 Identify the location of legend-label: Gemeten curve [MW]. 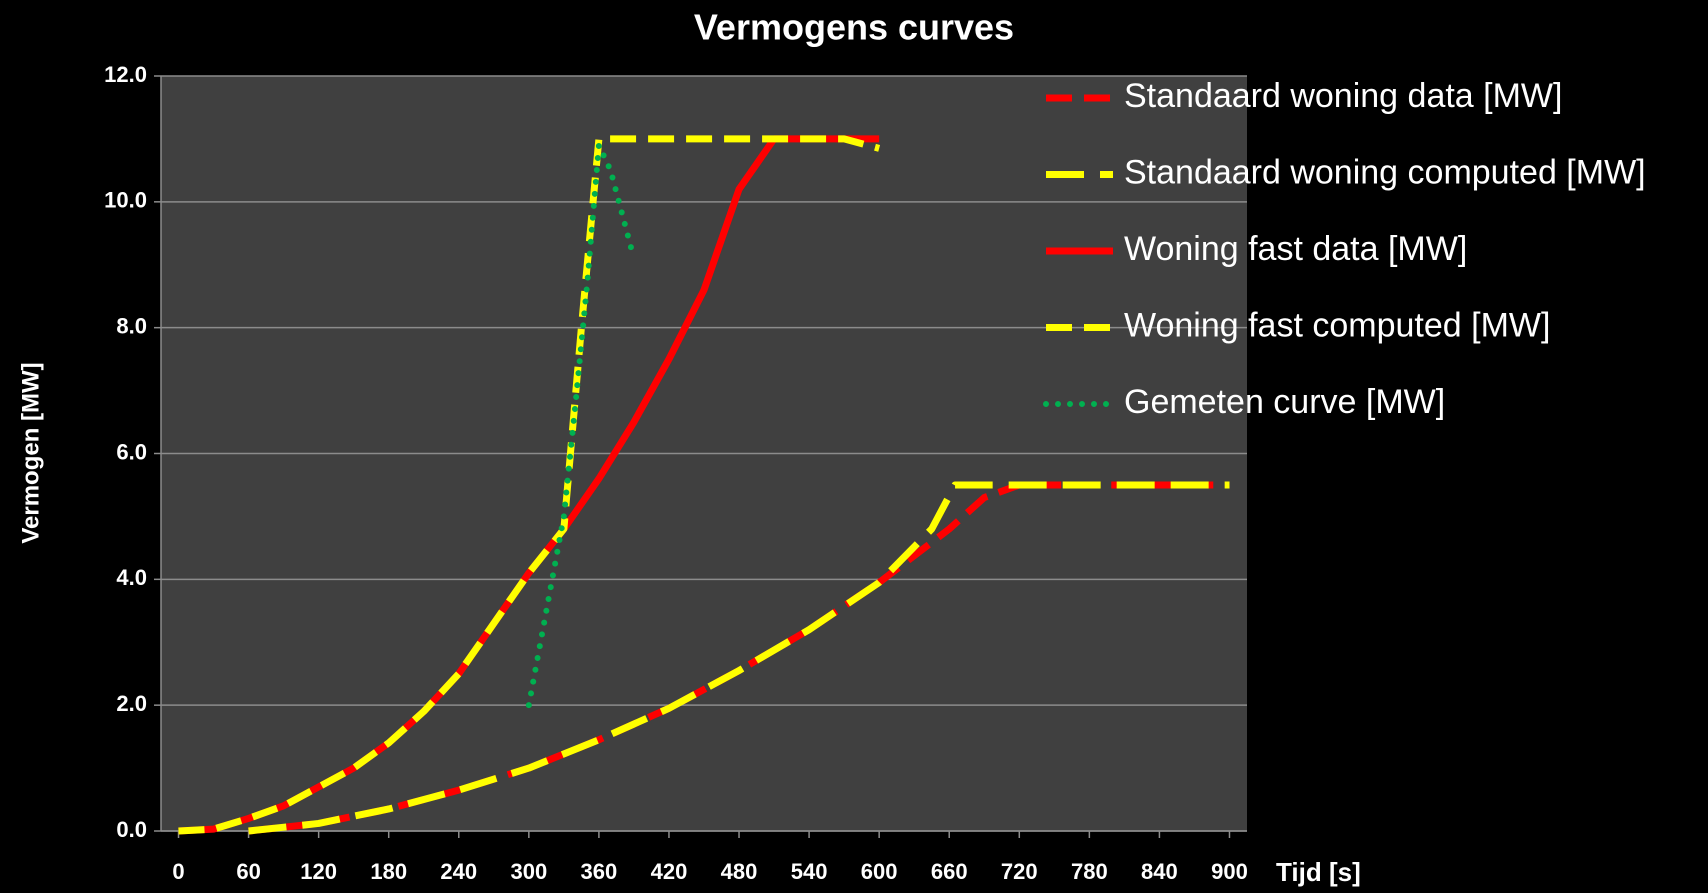
(1284, 402).